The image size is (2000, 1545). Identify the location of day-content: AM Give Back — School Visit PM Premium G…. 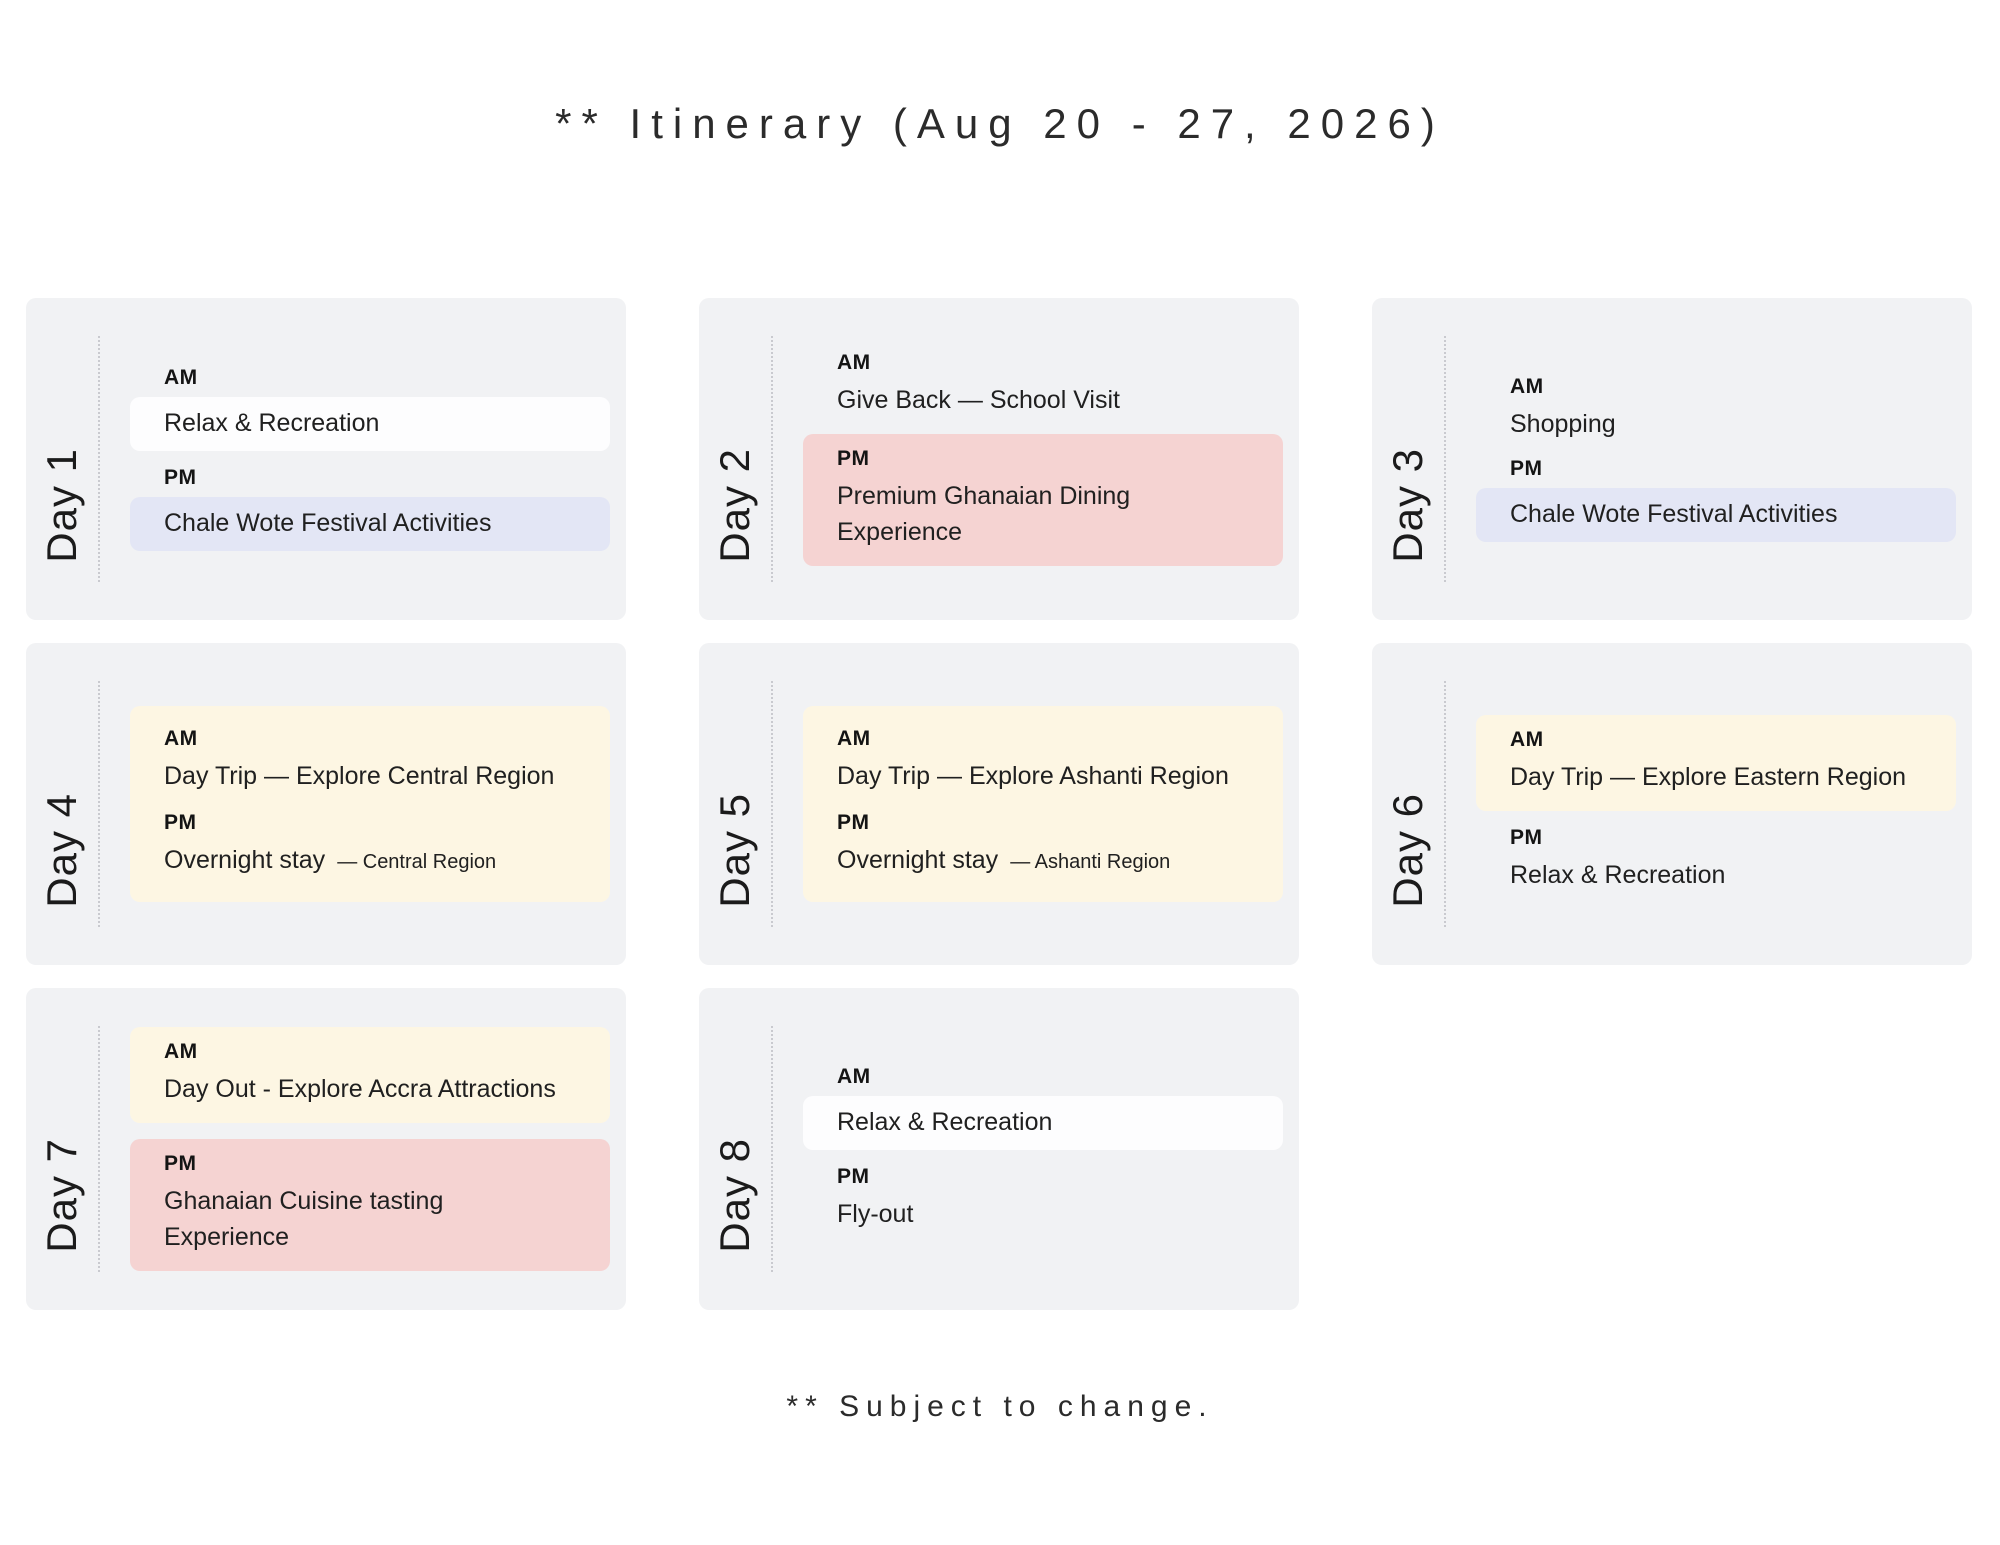
(1036, 459).